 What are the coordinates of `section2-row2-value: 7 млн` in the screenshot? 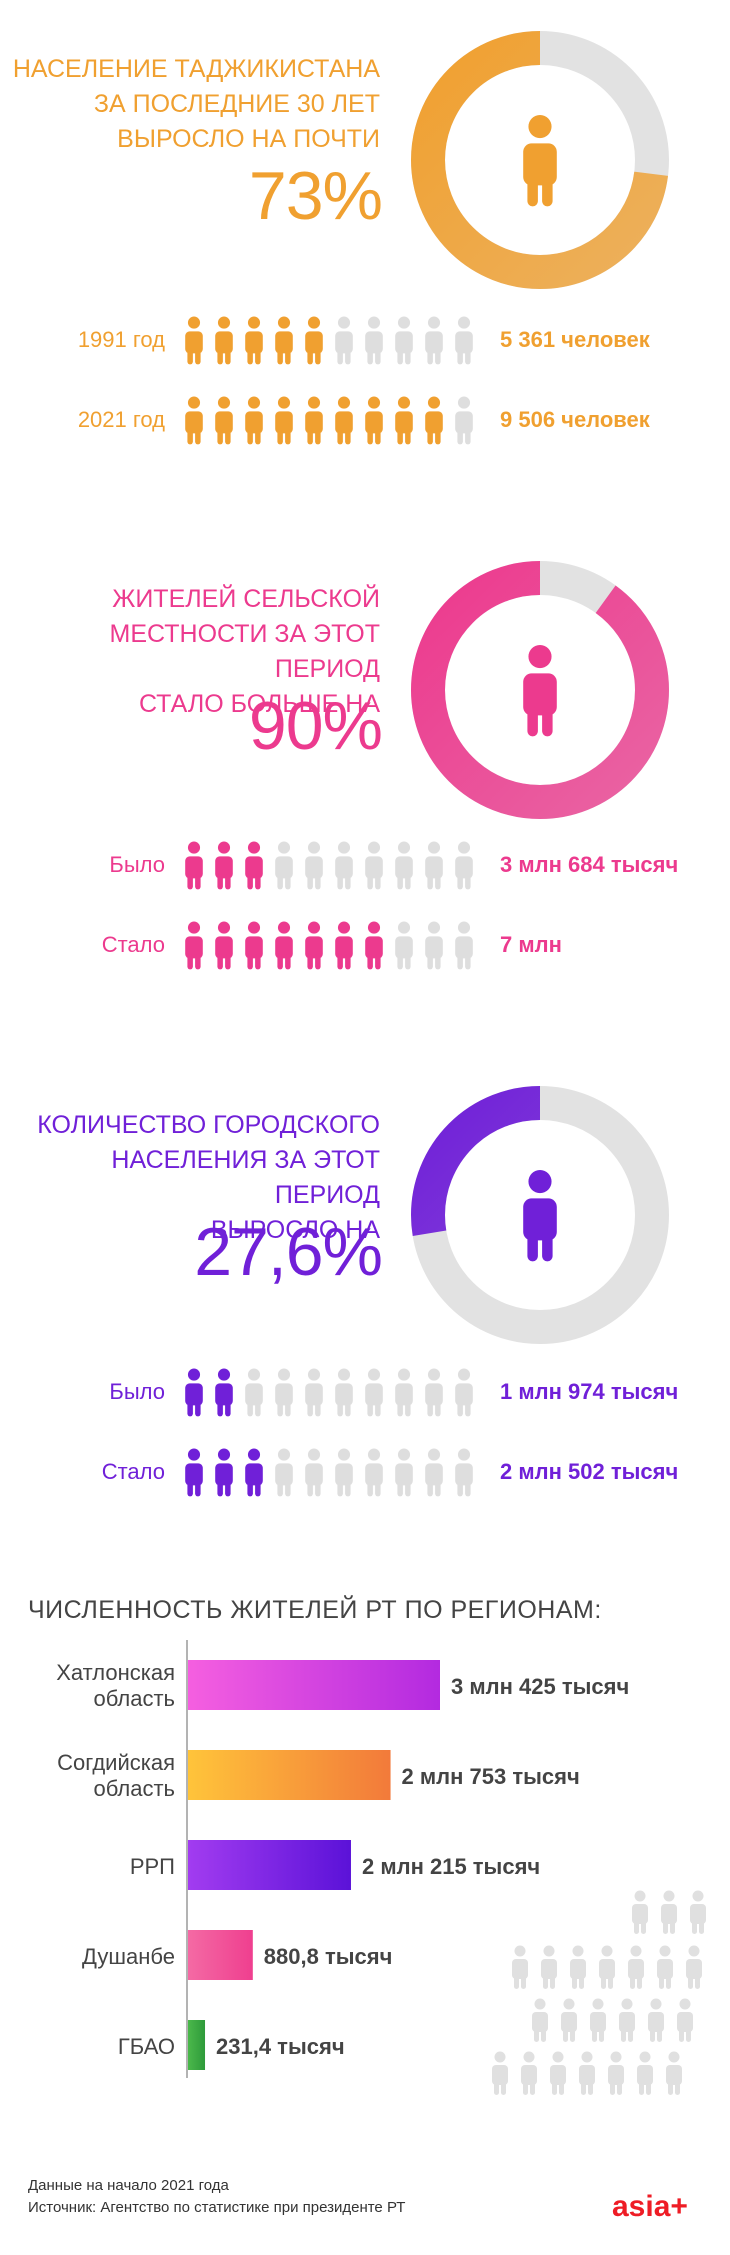 It's located at (531, 944).